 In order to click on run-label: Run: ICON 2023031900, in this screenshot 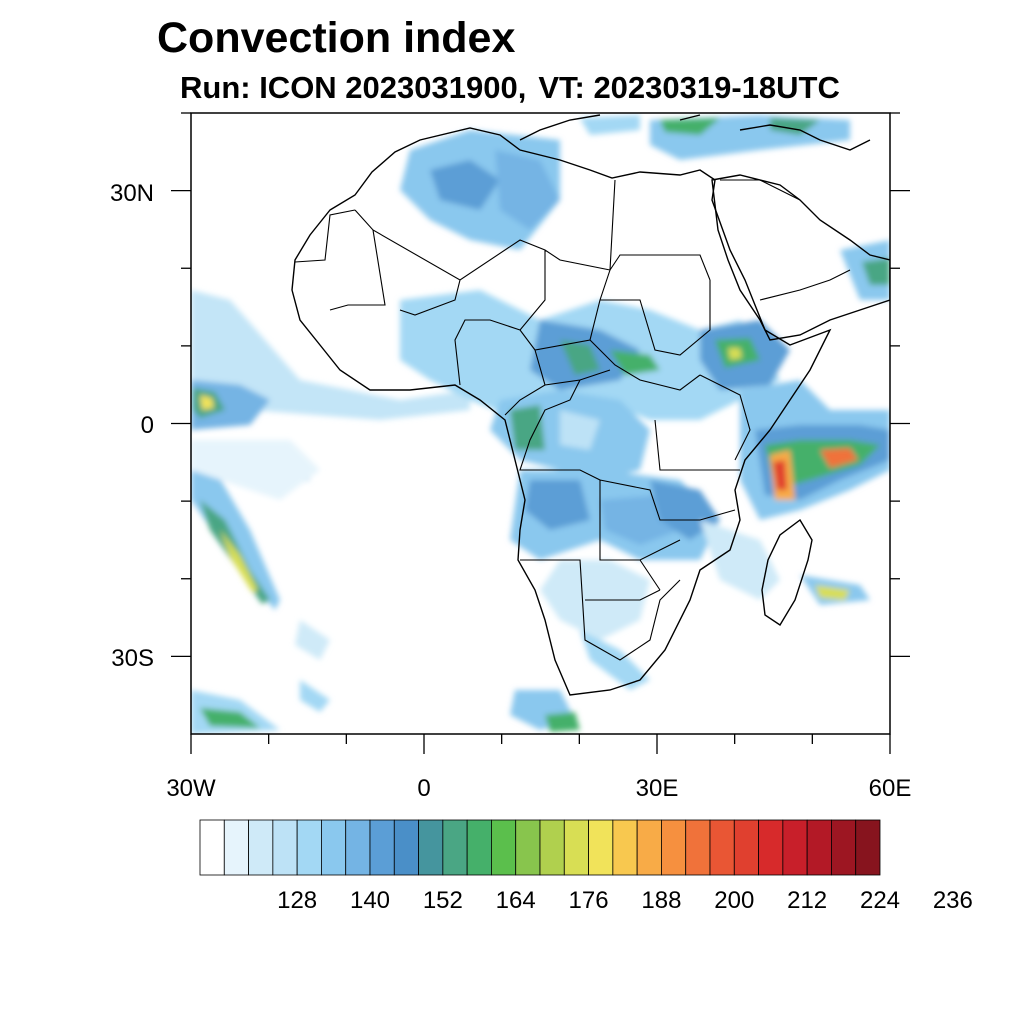, I will do `click(353, 87)`.